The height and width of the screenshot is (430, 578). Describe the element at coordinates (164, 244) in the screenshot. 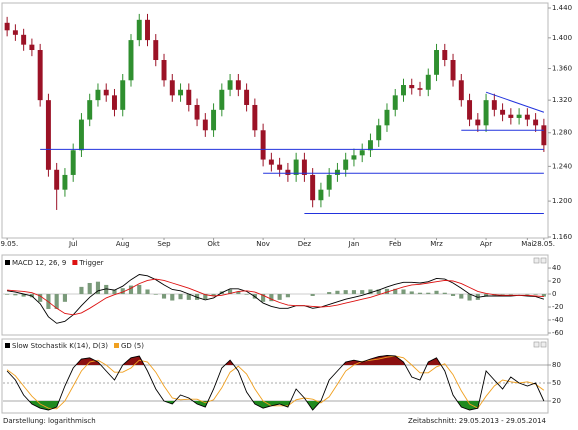

I see `x-tick-label: Sep` at that location.